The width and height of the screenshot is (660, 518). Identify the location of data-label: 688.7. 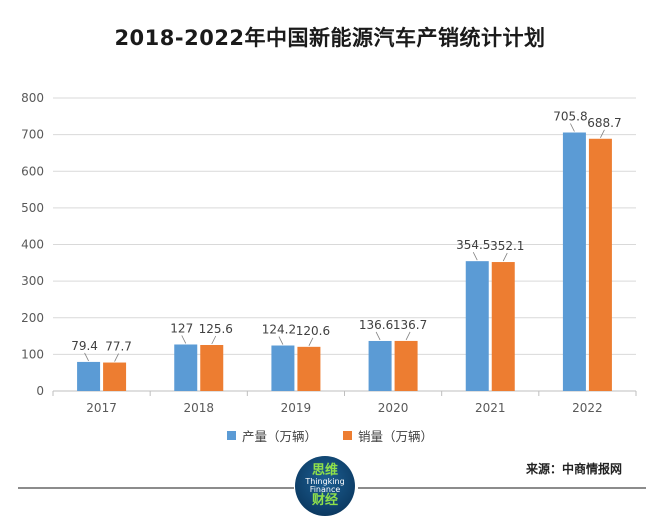
(604, 123).